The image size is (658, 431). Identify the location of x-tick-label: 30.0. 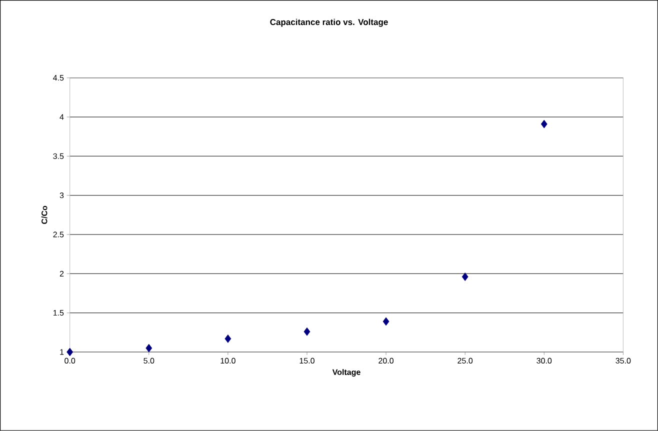
(544, 361).